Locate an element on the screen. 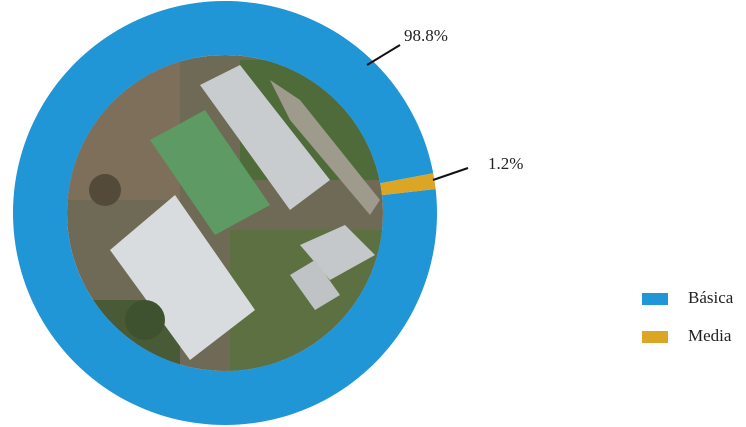 The image size is (746, 427). legend-label: Media is located at coordinates (710, 335).